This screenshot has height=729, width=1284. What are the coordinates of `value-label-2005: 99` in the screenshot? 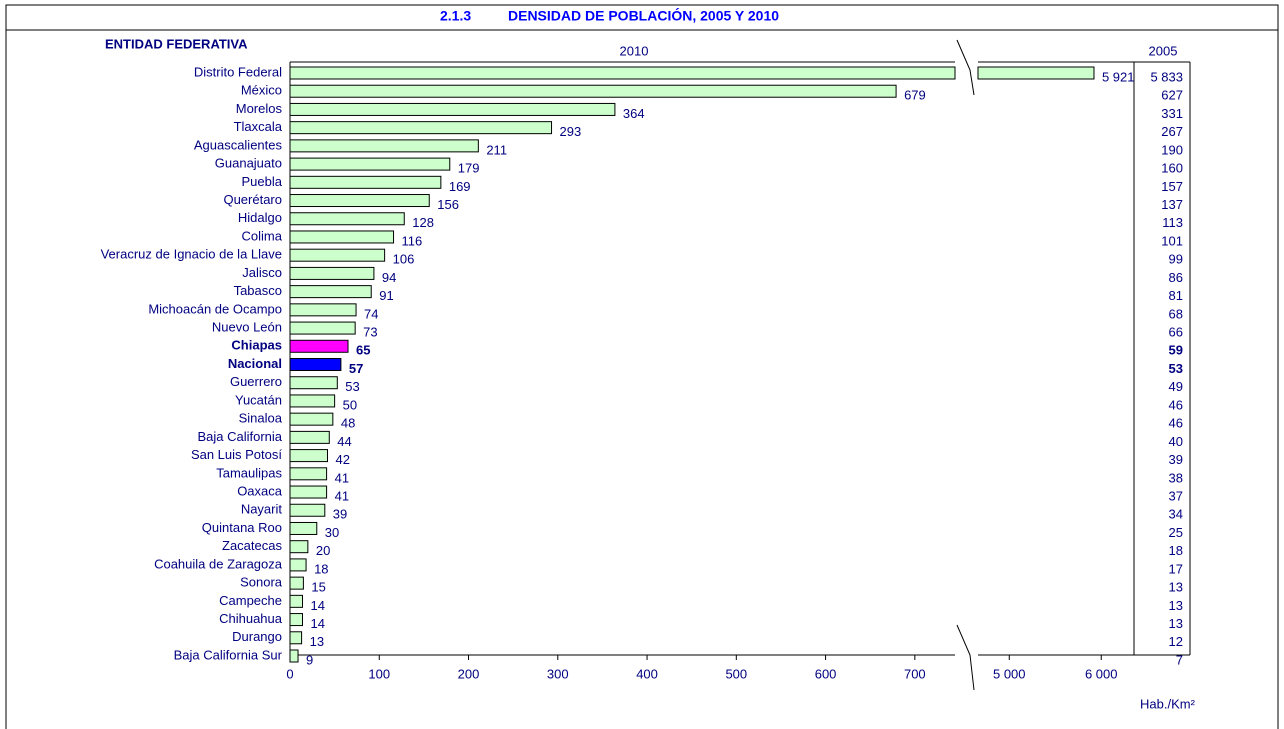 It's located at (1176, 259).